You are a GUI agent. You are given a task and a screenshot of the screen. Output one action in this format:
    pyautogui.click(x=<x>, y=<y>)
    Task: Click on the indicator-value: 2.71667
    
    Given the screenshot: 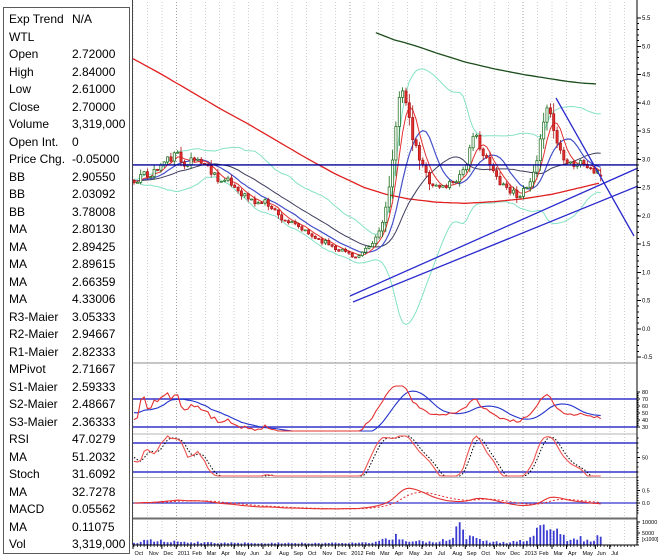 What is the action you would take?
    pyautogui.click(x=94, y=369)
    